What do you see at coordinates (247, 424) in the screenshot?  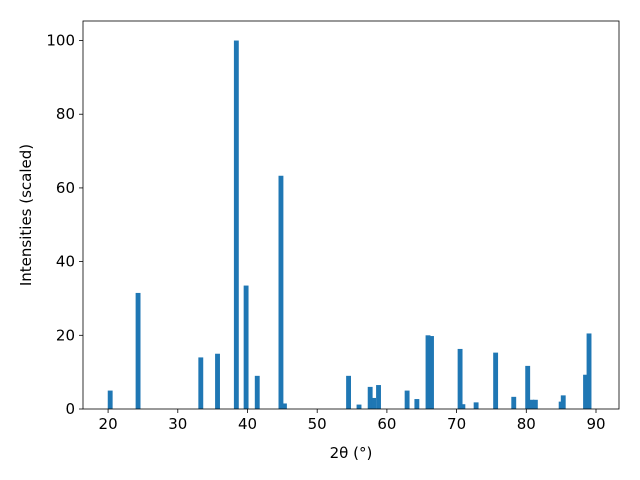 I see `x-tick-label: 40` at bounding box center [247, 424].